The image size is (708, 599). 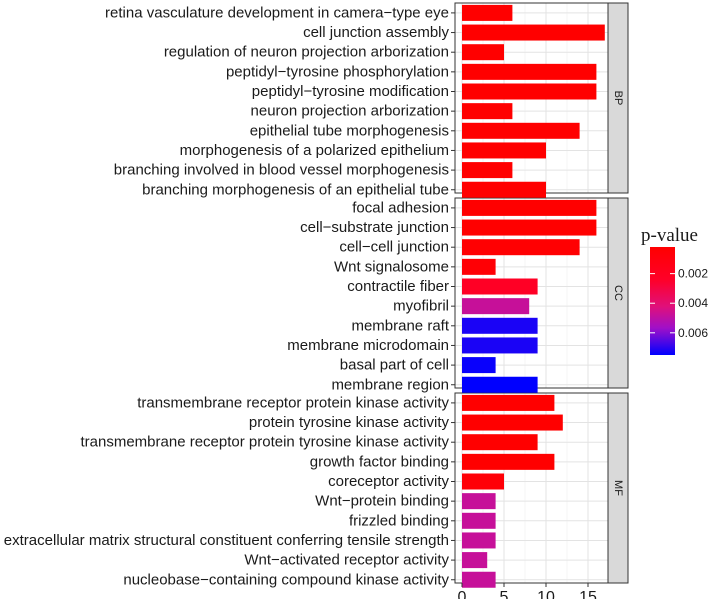 What do you see at coordinates (388, 481) in the screenshot?
I see `category-label: coreceptor activity` at bounding box center [388, 481].